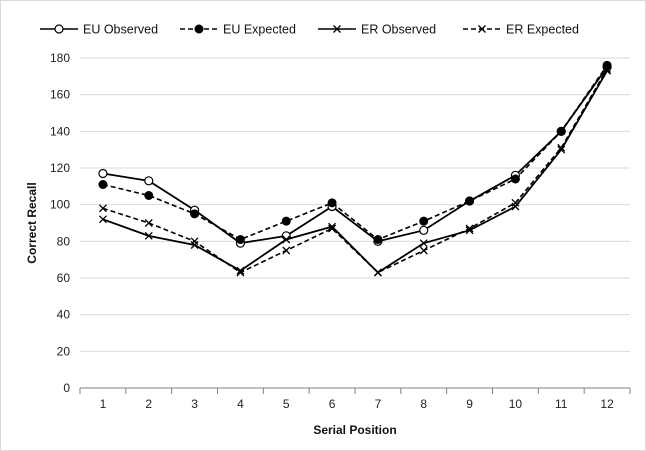 This screenshot has width=646, height=451. Describe the element at coordinates (469, 404) in the screenshot. I see `x-tick-label: 9` at that location.